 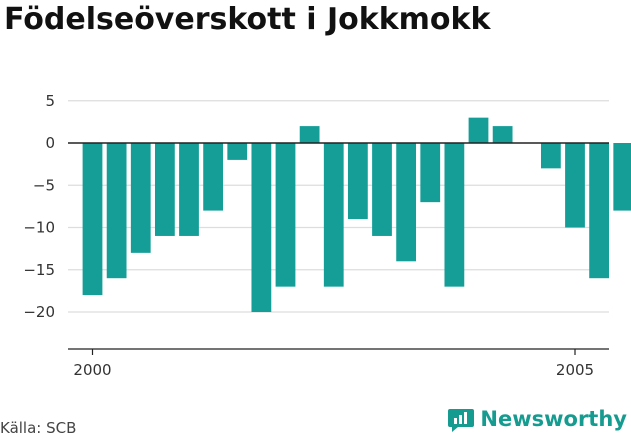 What do you see at coordinates (575, 370) in the screenshot?
I see `x-tick-label: 2005` at bounding box center [575, 370].